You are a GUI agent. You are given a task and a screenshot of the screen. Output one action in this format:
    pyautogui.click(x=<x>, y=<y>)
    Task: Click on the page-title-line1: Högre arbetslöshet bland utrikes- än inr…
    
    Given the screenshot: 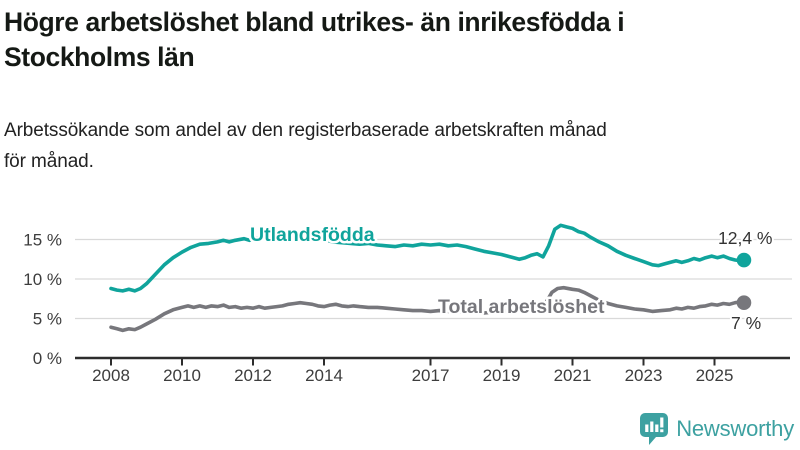 What is the action you would take?
    pyautogui.click(x=314, y=22)
    